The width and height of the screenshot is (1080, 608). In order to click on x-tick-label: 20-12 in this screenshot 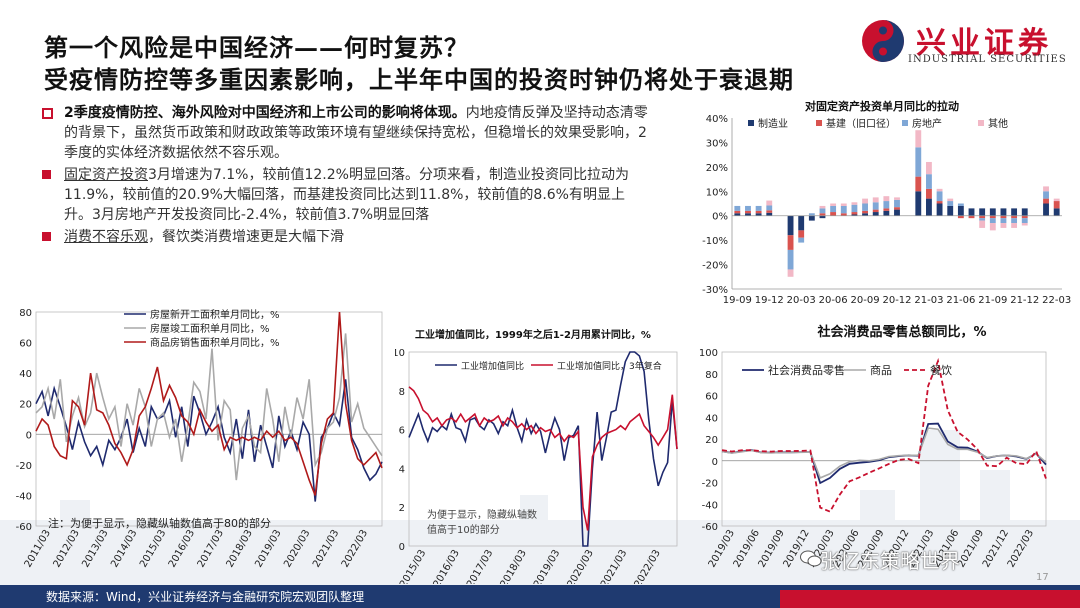, I will do `click(896, 300)`.